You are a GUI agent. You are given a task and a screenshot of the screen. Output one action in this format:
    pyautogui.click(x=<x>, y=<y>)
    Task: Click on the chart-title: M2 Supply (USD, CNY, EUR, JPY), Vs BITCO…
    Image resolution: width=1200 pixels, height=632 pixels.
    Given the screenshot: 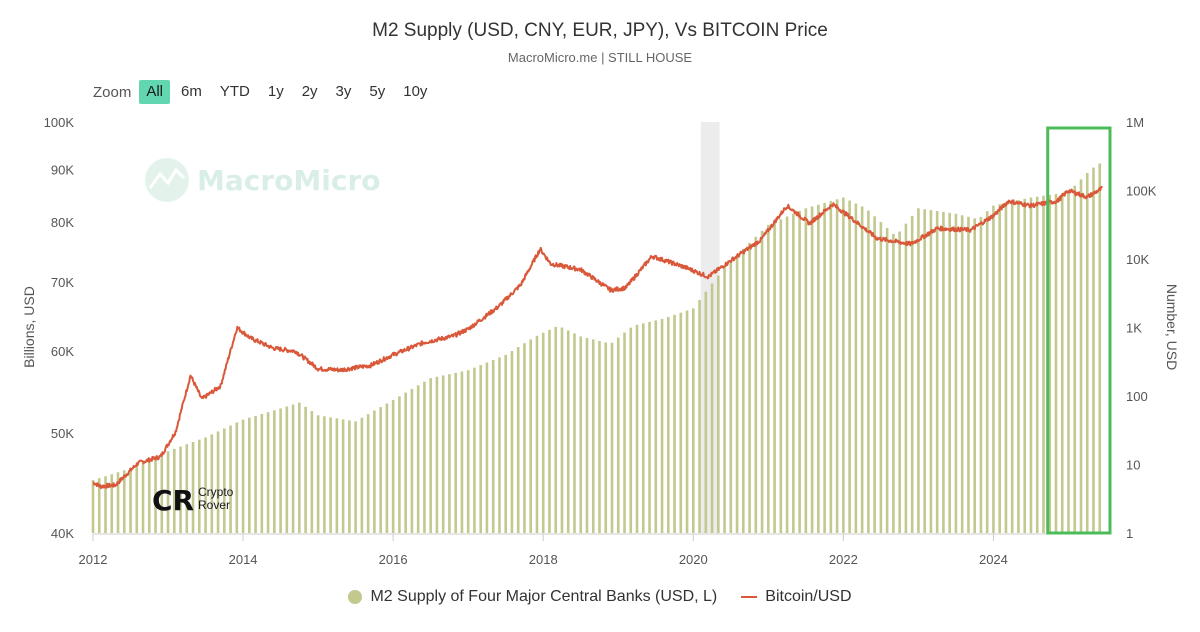 What is the action you would take?
    pyautogui.click(x=600, y=30)
    